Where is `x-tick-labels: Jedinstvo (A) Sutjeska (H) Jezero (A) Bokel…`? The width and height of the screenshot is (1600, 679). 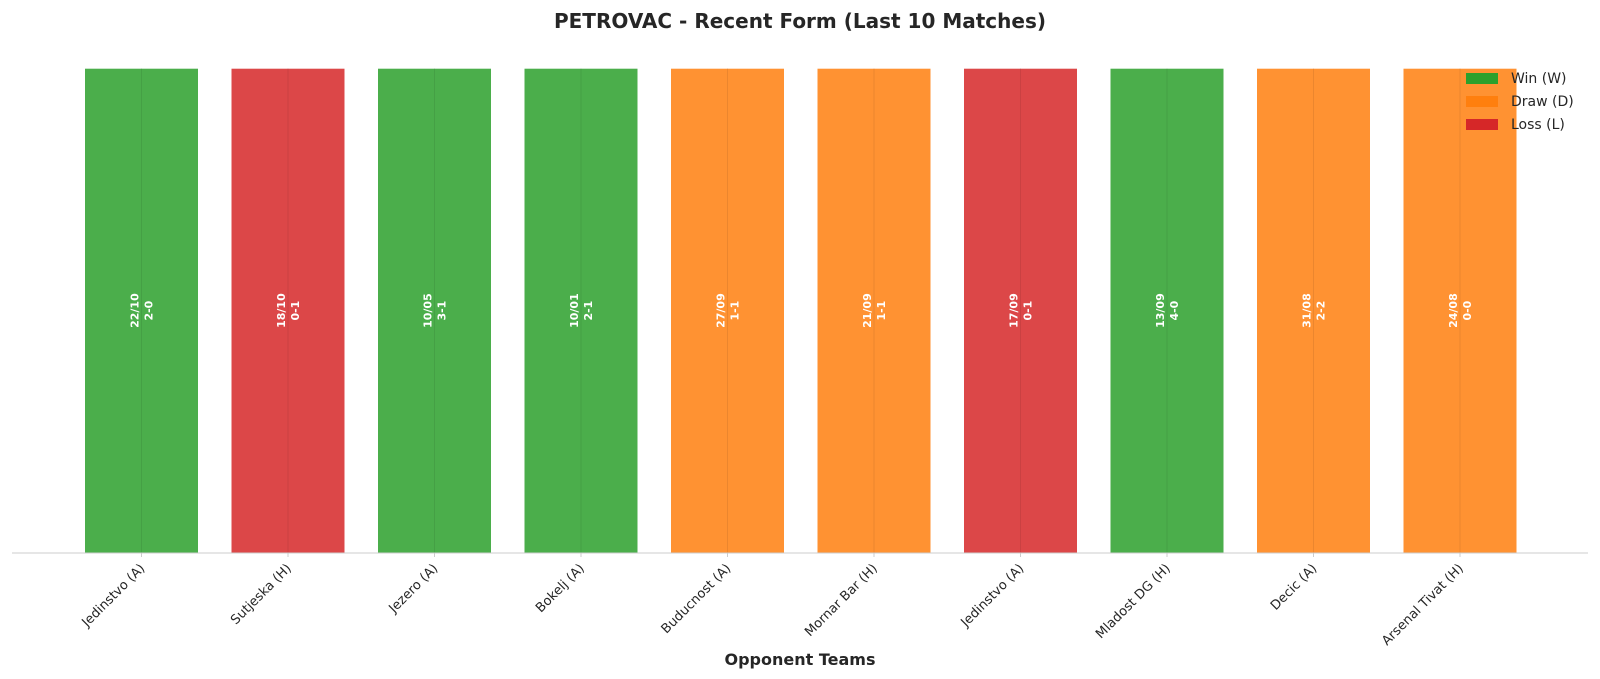 x-tick-labels: Jedinstvo (A) Sutjeska (H) Jezero (A) Bokel… is located at coordinates (773, 601).